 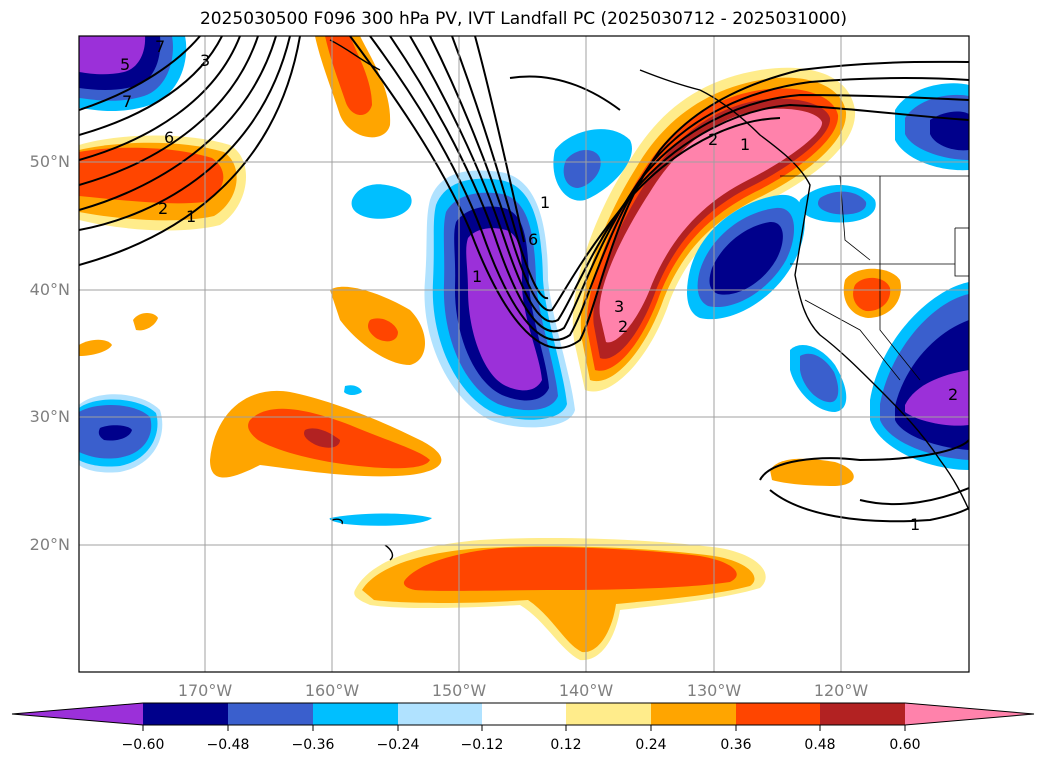 What do you see at coordinates (736, 745) in the screenshot?
I see `colorbar-tick-label: 0.36` at bounding box center [736, 745].